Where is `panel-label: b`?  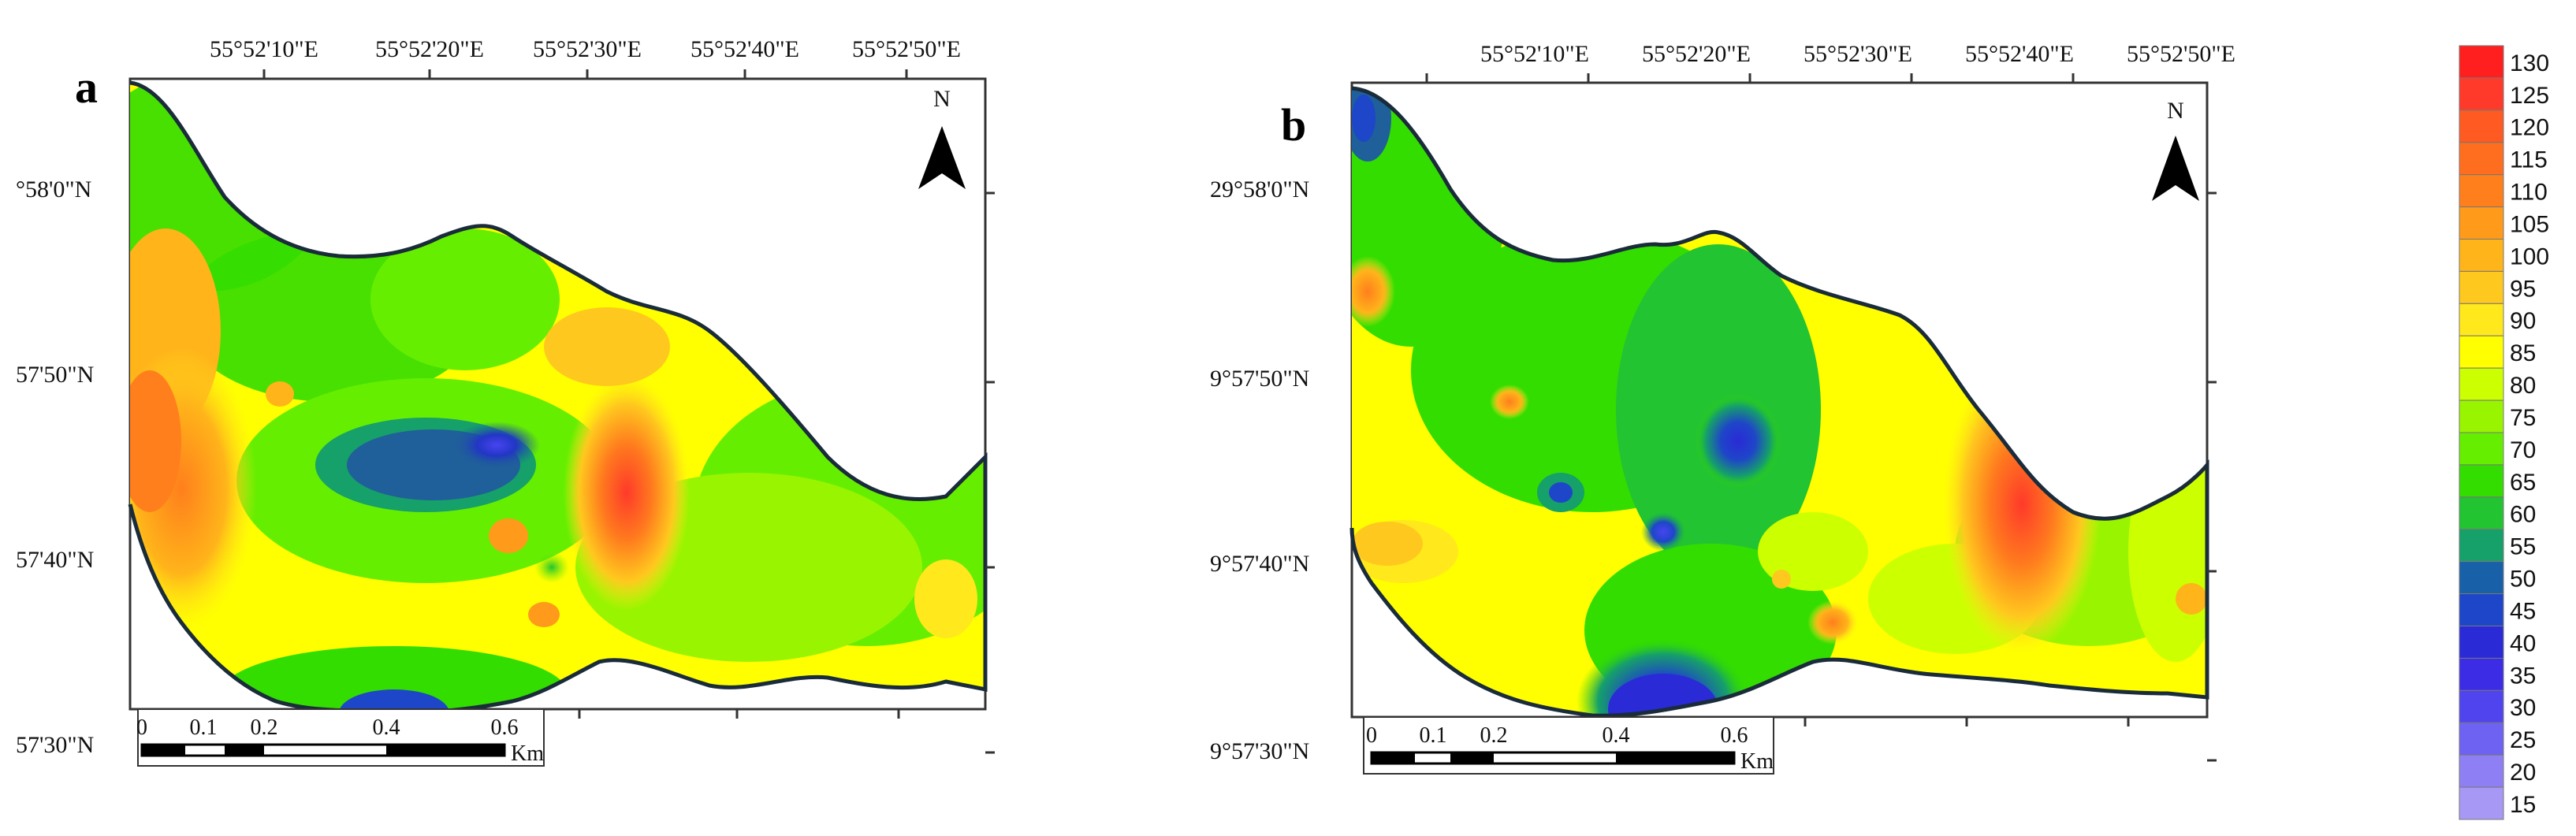 panel-label: b is located at coordinates (1293, 124).